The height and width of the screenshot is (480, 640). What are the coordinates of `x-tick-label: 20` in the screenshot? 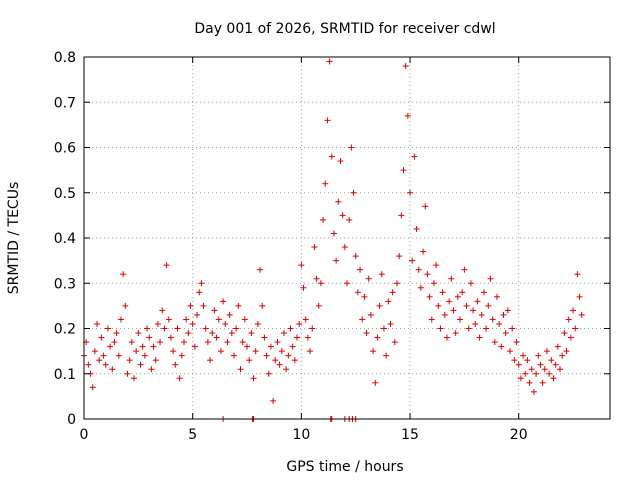 It's located at (519, 435).